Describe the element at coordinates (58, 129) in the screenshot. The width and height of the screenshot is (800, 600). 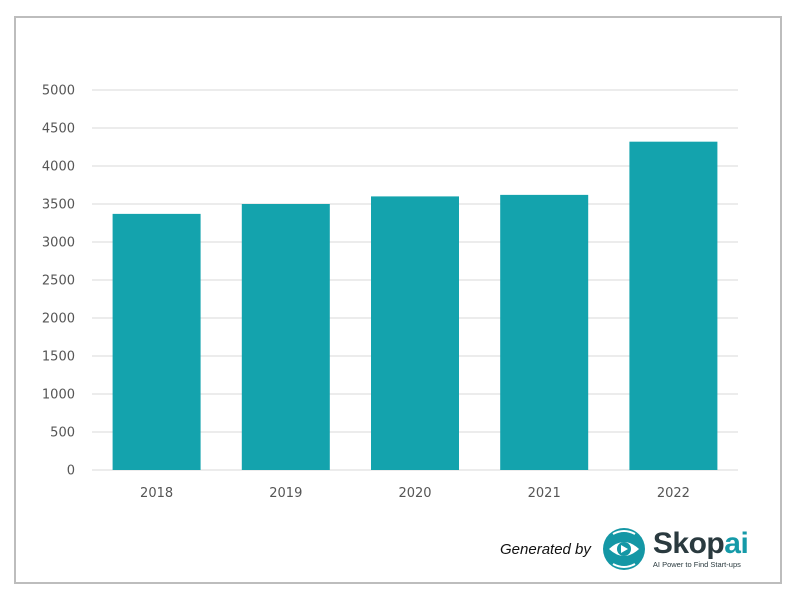
I see `y-tick-label: 4500` at that location.